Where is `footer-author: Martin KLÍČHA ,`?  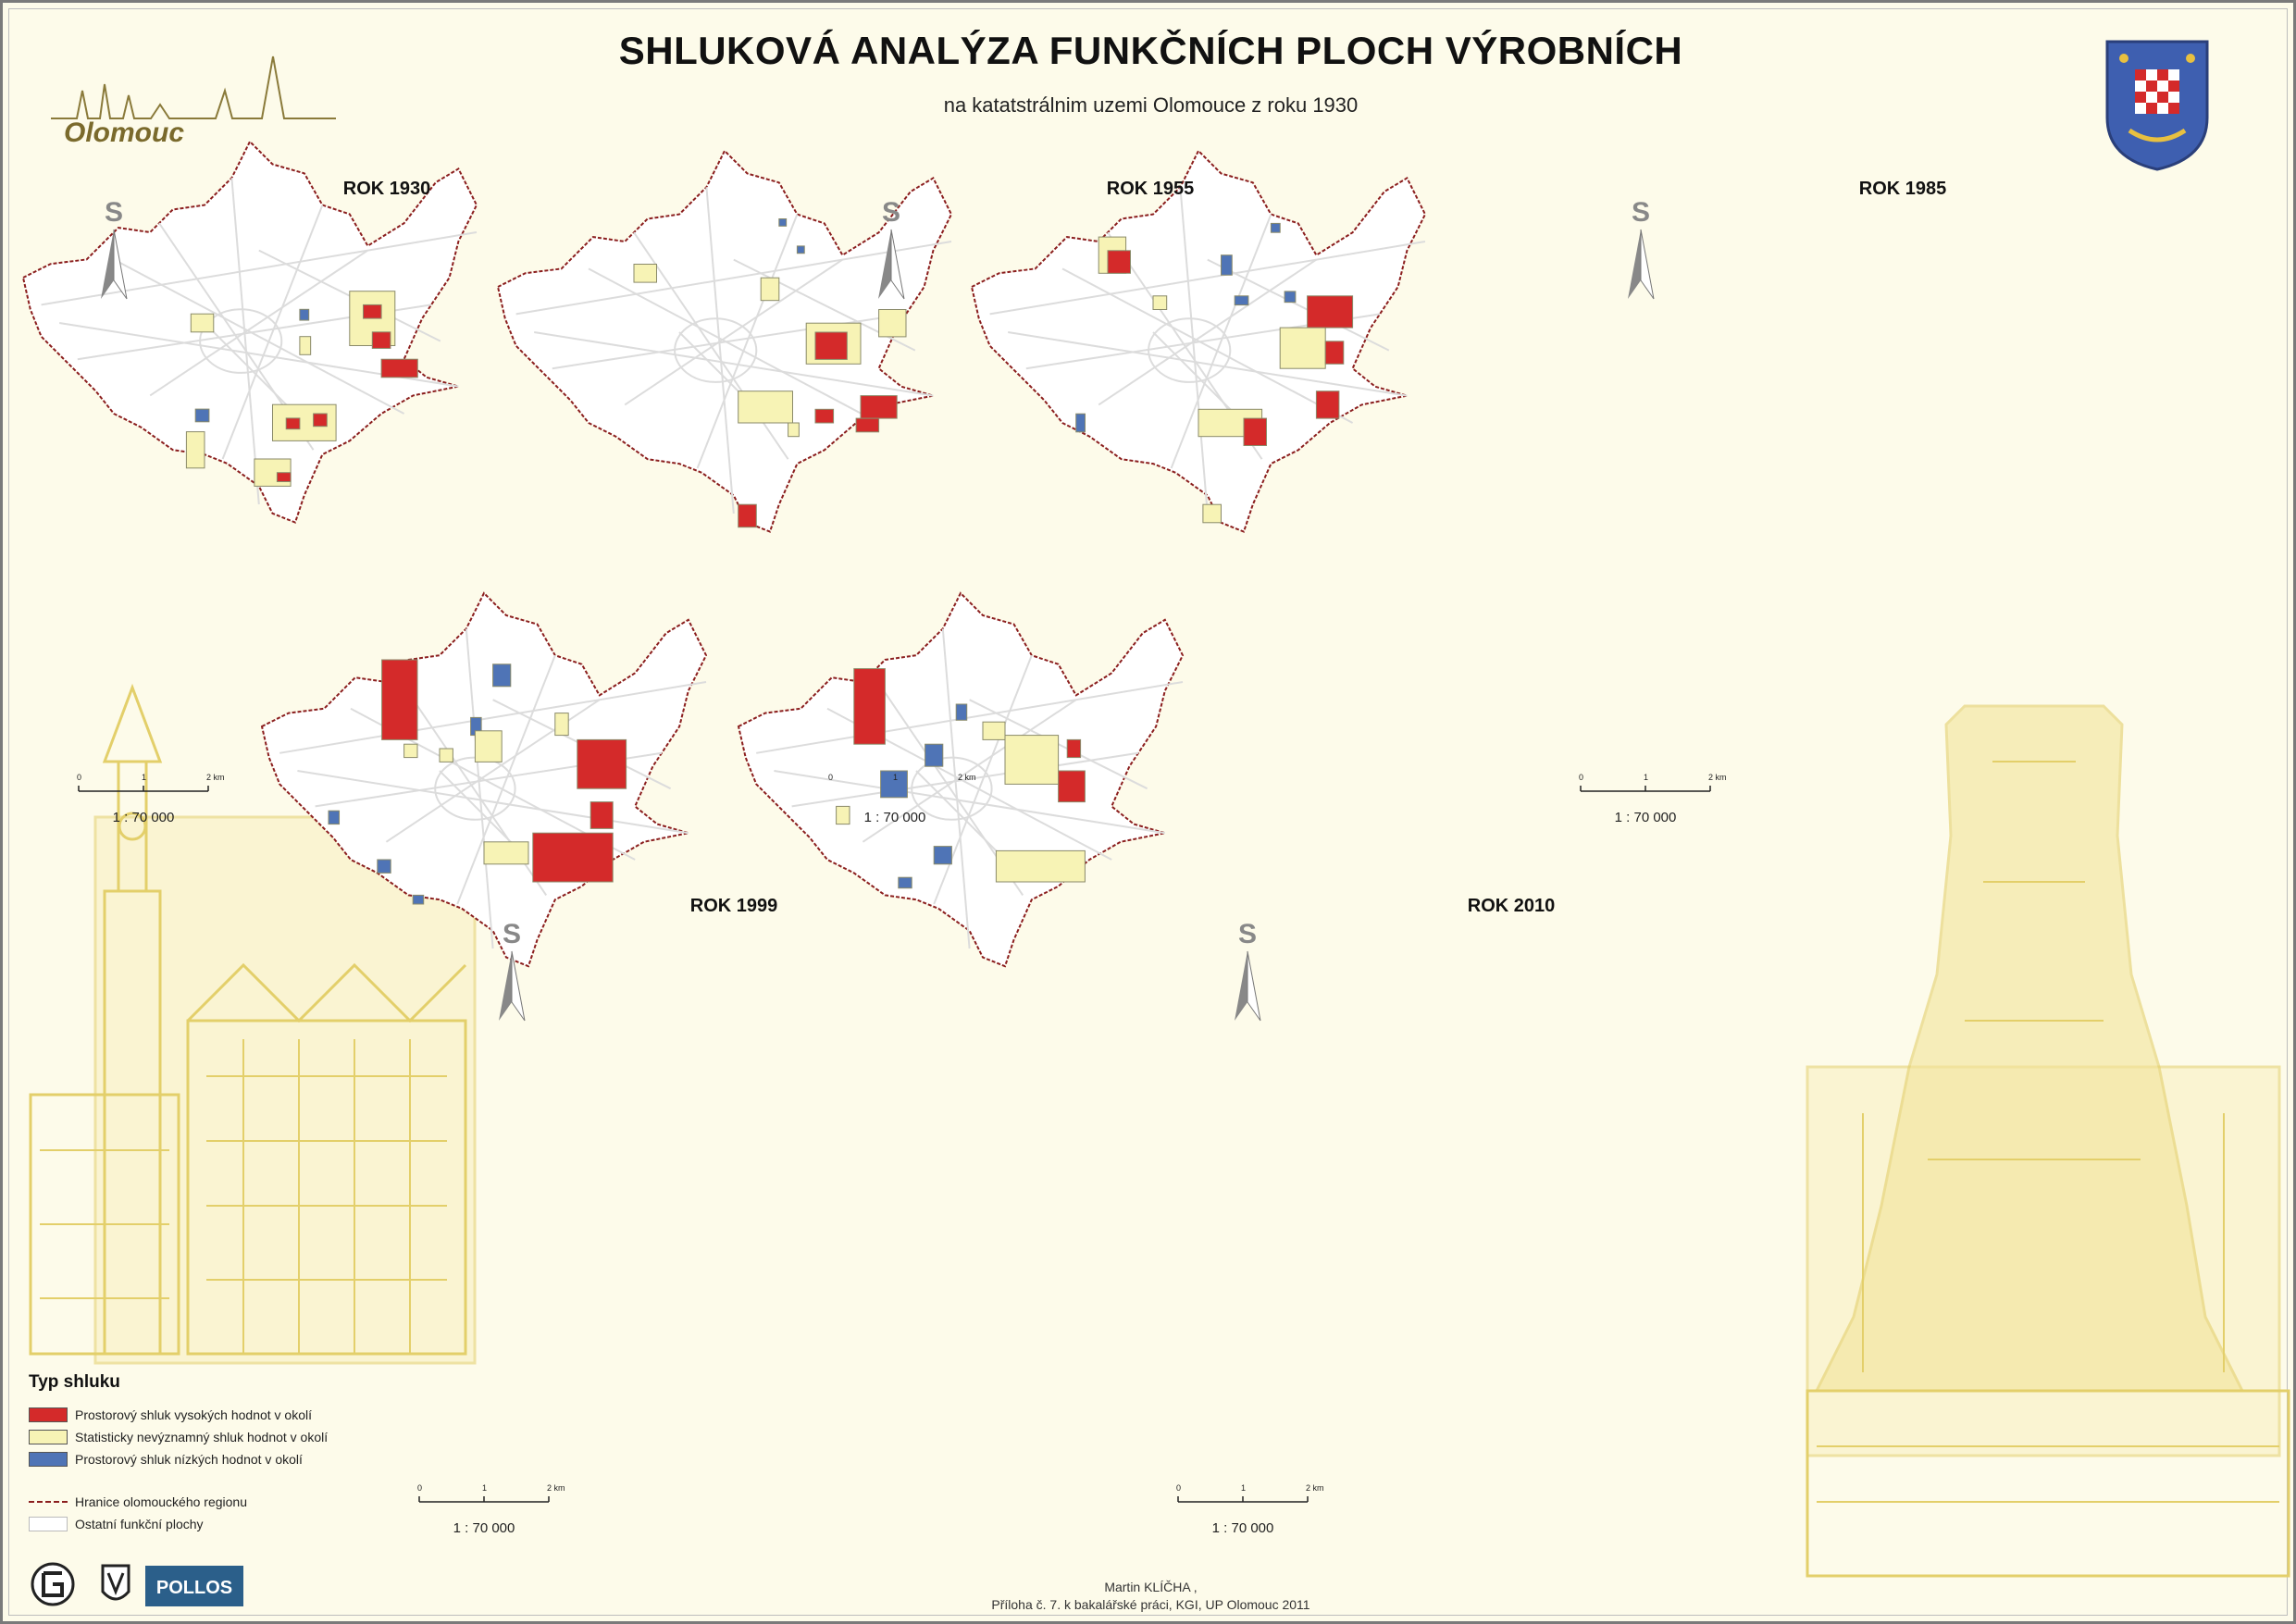 footer-author: Martin KLÍČHA , is located at coordinates (1151, 1587).